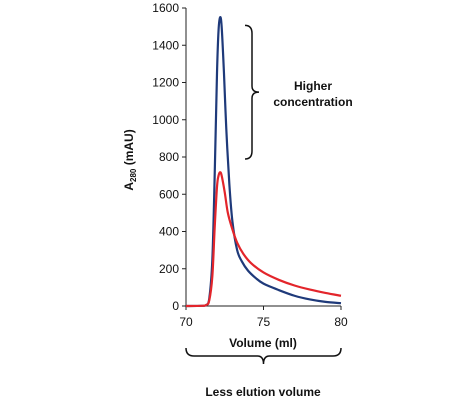 Image resolution: width=462 pixels, height=403 pixels. What do you see at coordinates (263, 392) in the screenshot?
I see `annotation-less-elution: Less elution volume` at bounding box center [263, 392].